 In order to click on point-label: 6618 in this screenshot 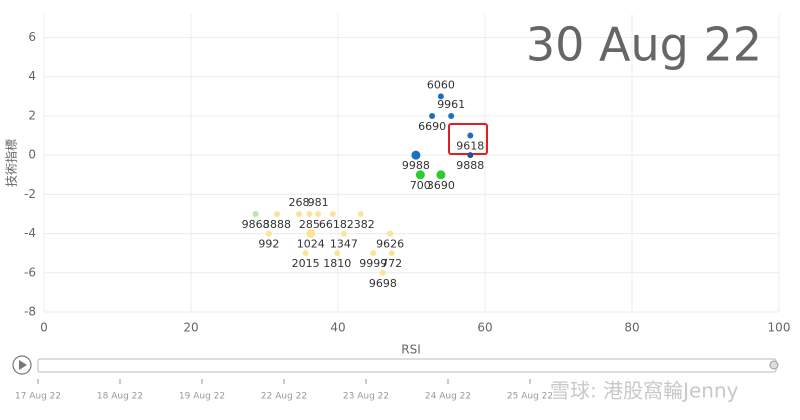, I will do `click(333, 224)`.